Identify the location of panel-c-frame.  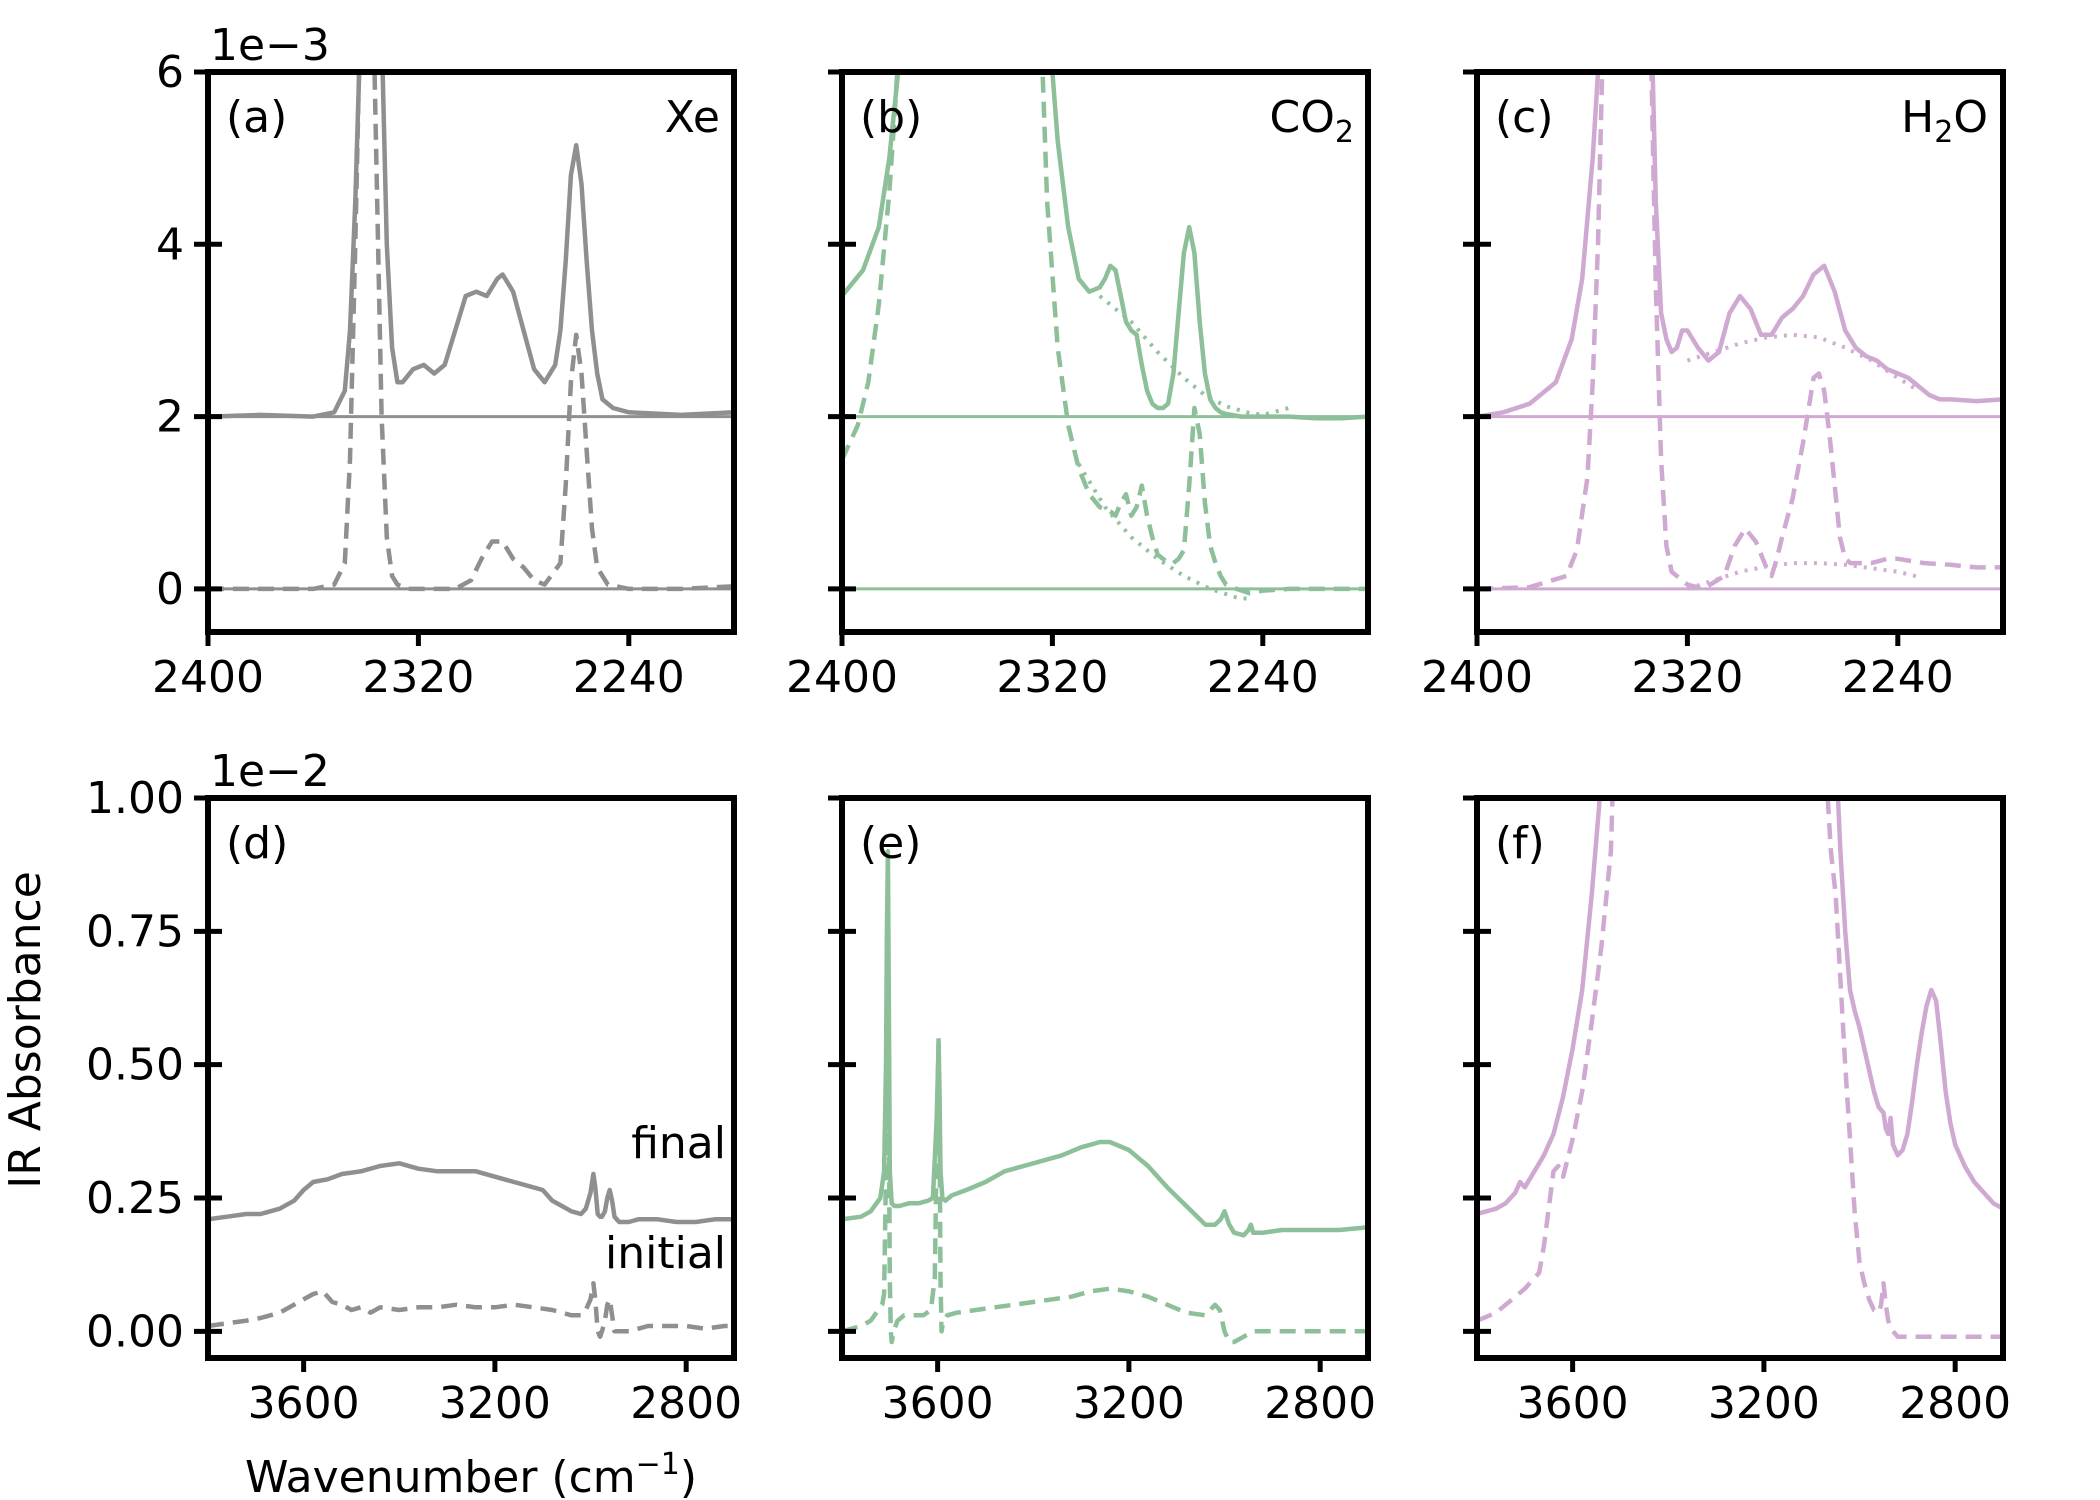
(1740, 352).